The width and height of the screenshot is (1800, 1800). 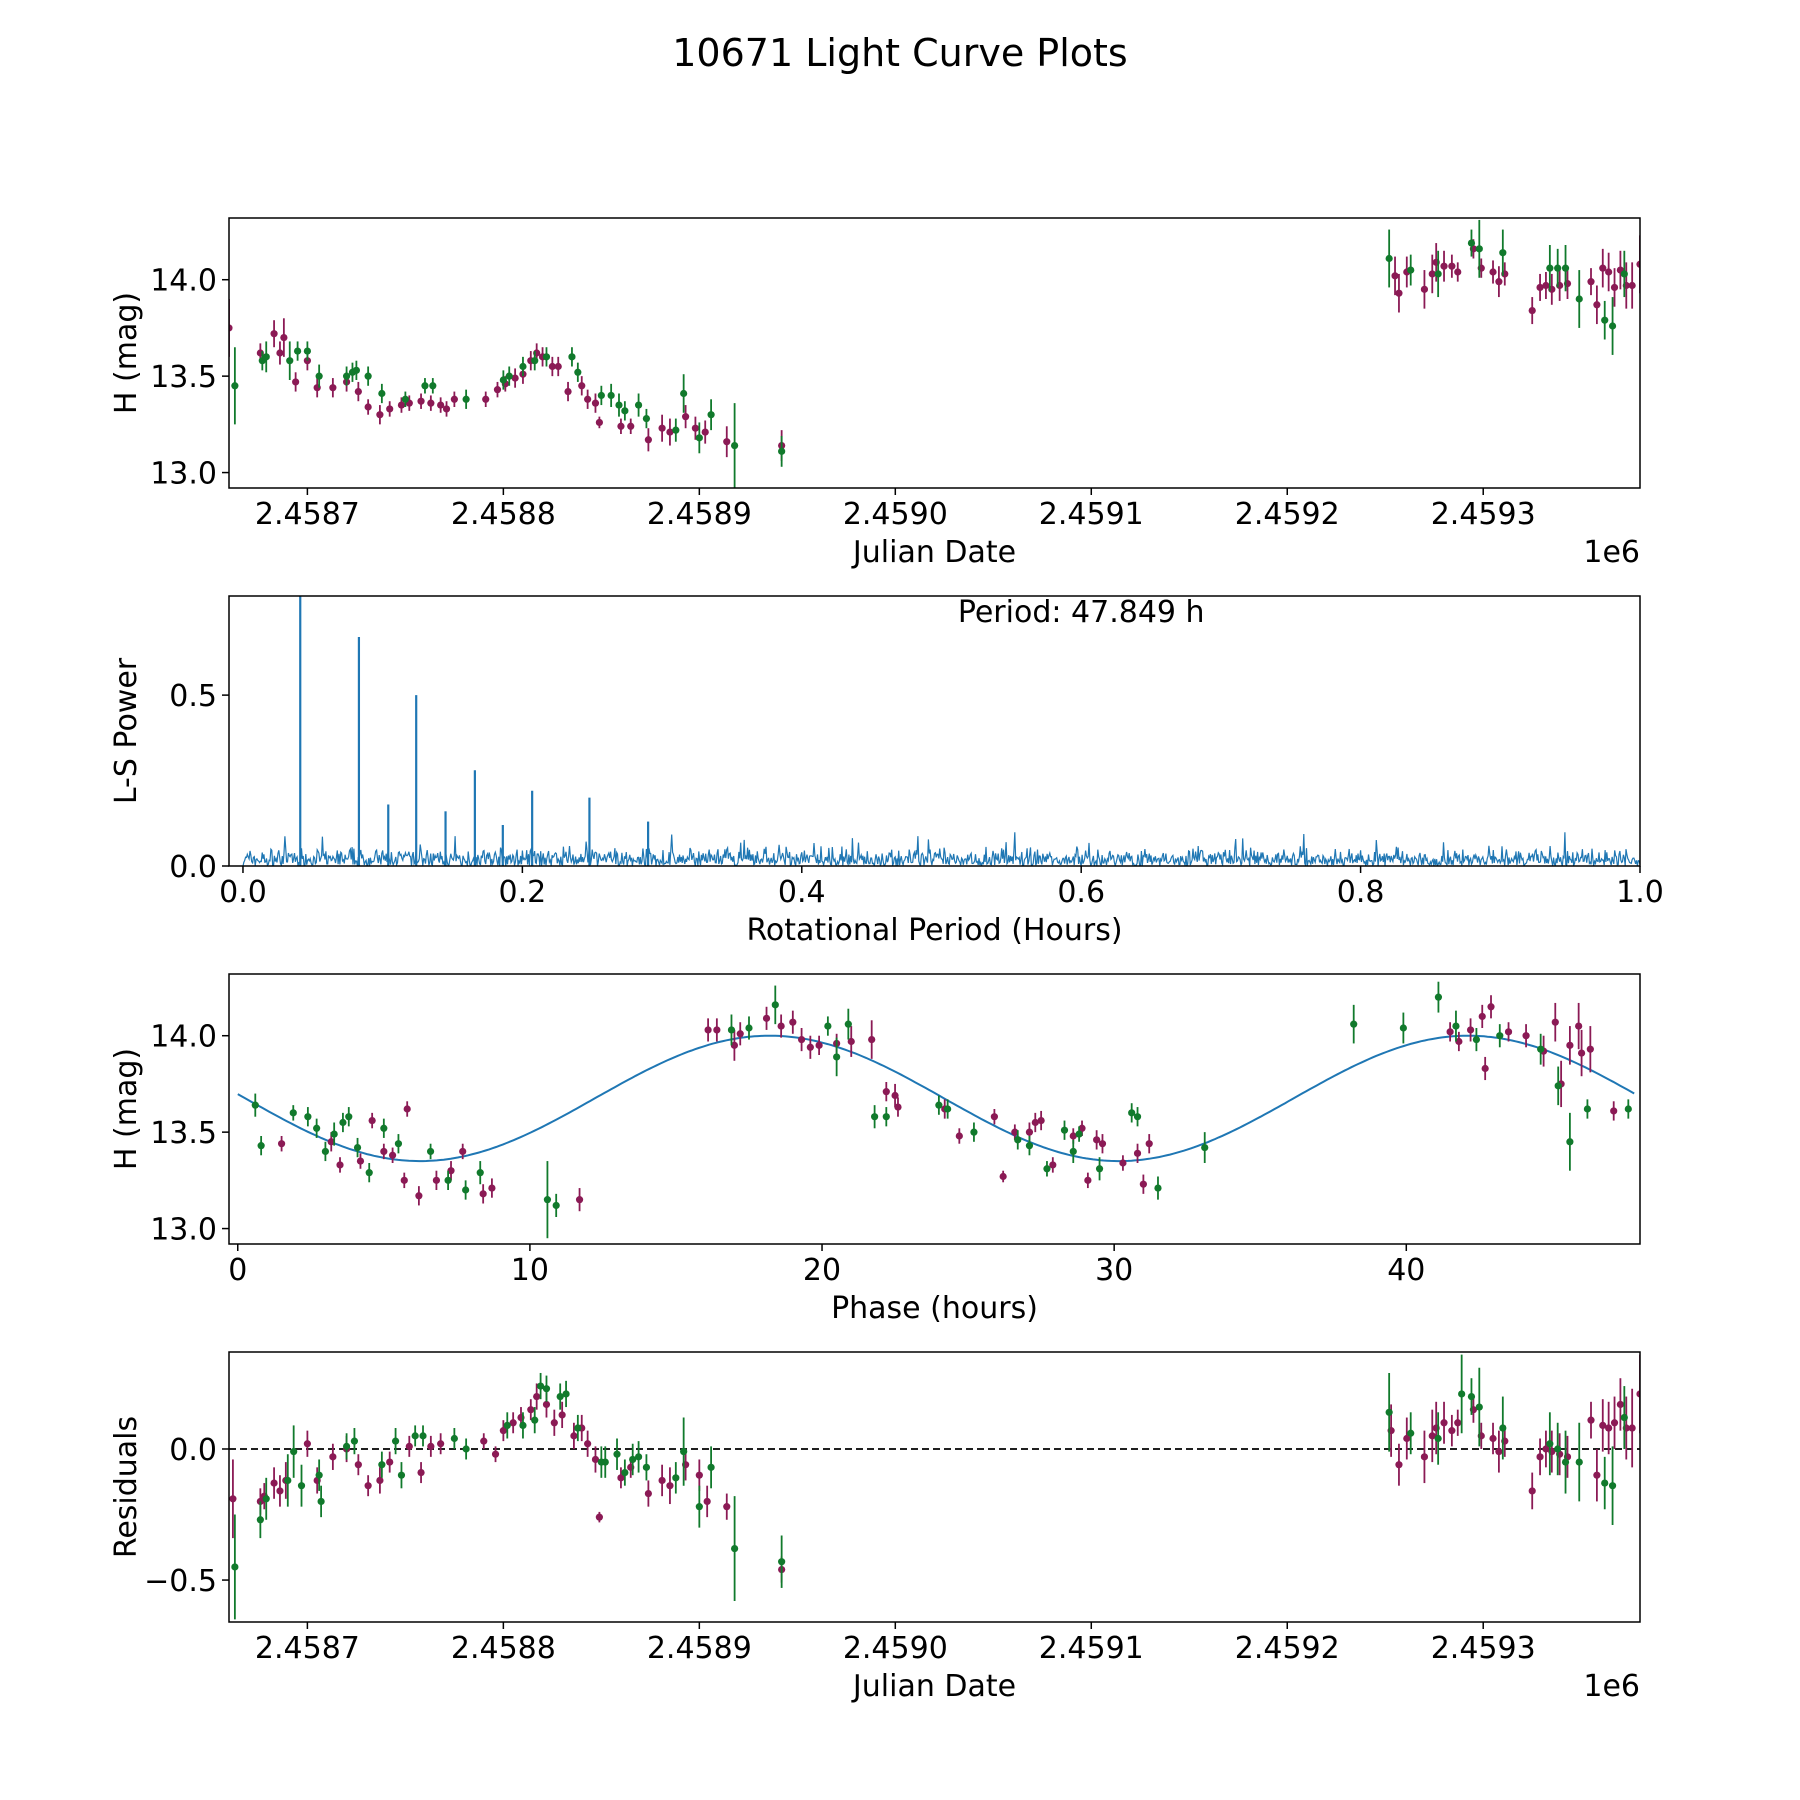 I want to click on x-tick-label: 2.4587, so click(x=307, y=514).